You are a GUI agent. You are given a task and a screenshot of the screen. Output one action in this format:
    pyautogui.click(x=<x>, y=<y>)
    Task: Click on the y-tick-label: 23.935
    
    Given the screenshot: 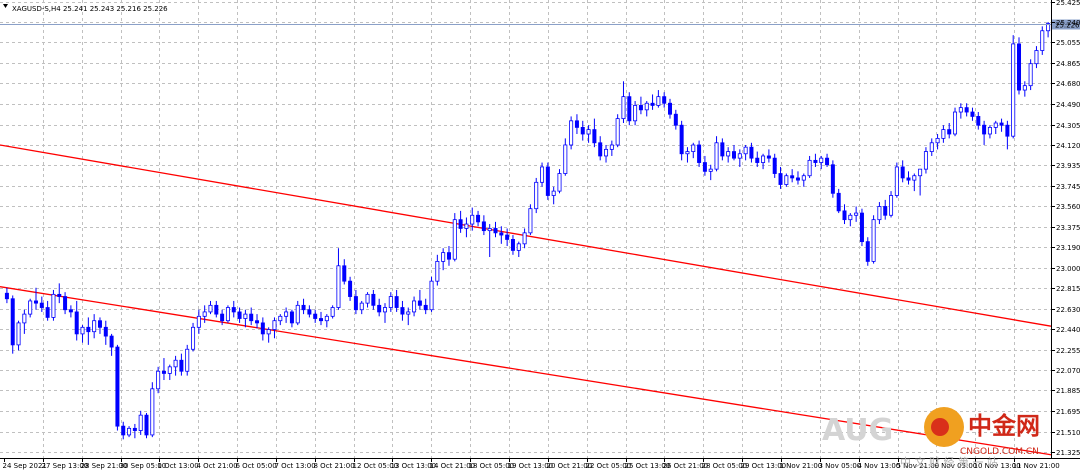 What is the action you would take?
    pyautogui.click(x=1068, y=166)
    